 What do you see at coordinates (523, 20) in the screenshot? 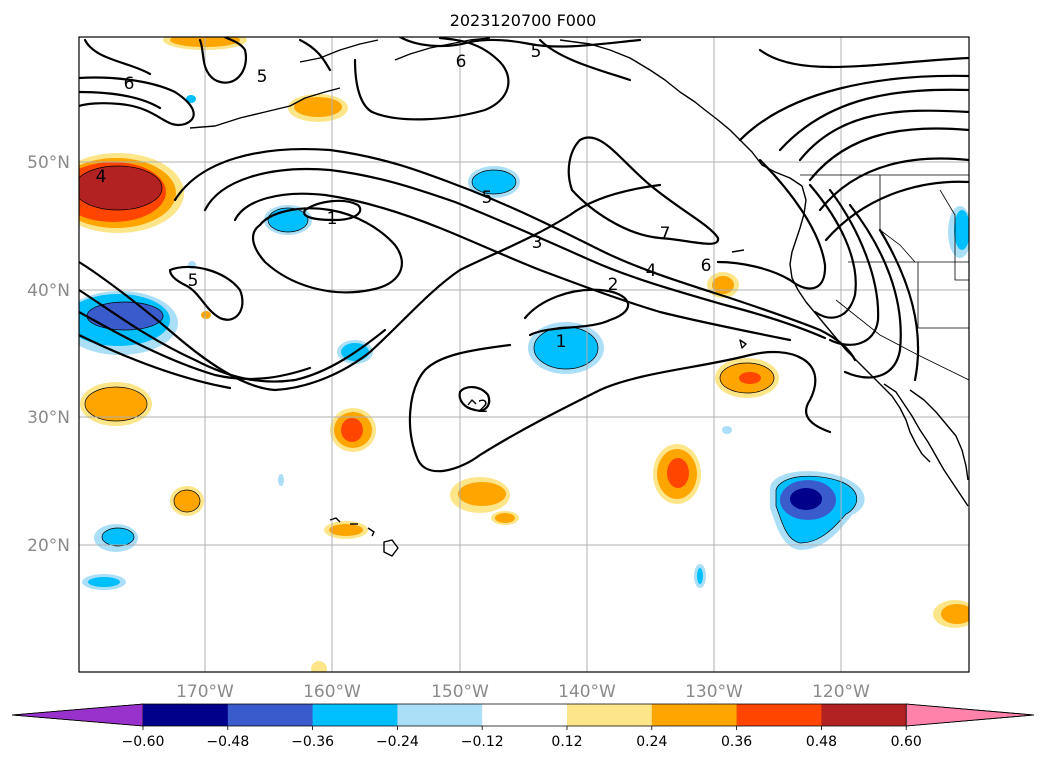
I see `map-title: 2023120700 F000` at bounding box center [523, 20].